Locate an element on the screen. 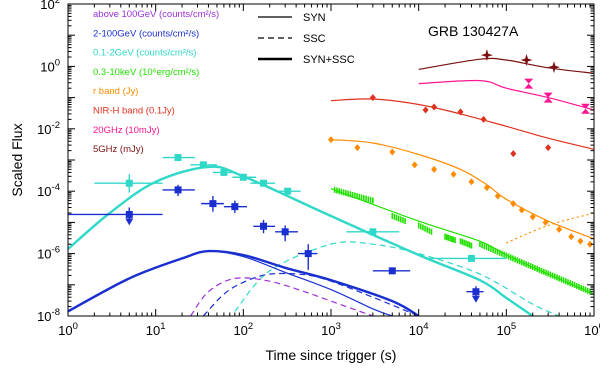 The width and height of the screenshot is (600, 373). legend-entry: 5GHz (mJy) is located at coordinates (118, 149).